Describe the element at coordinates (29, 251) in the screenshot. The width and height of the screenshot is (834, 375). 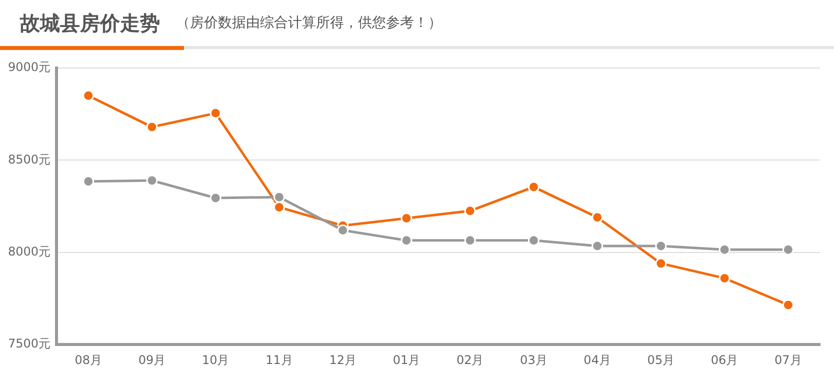
I see `y-tick-label: 8000元` at that location.